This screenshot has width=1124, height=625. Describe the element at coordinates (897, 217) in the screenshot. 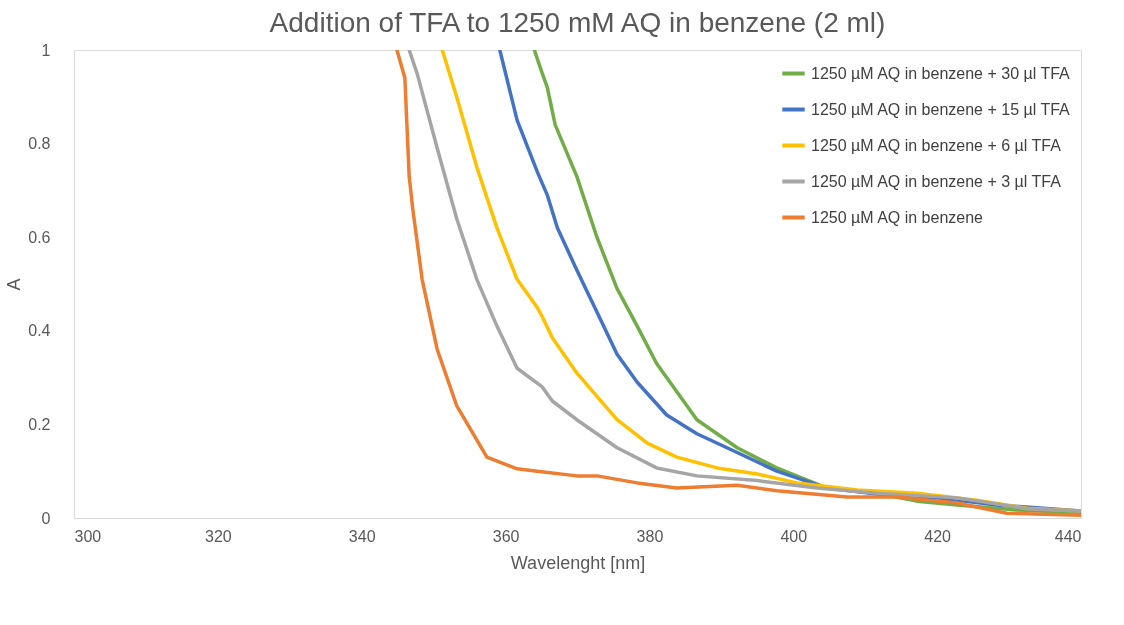

I see `legend-label: 1250 µM AQ in benzene` at that location.